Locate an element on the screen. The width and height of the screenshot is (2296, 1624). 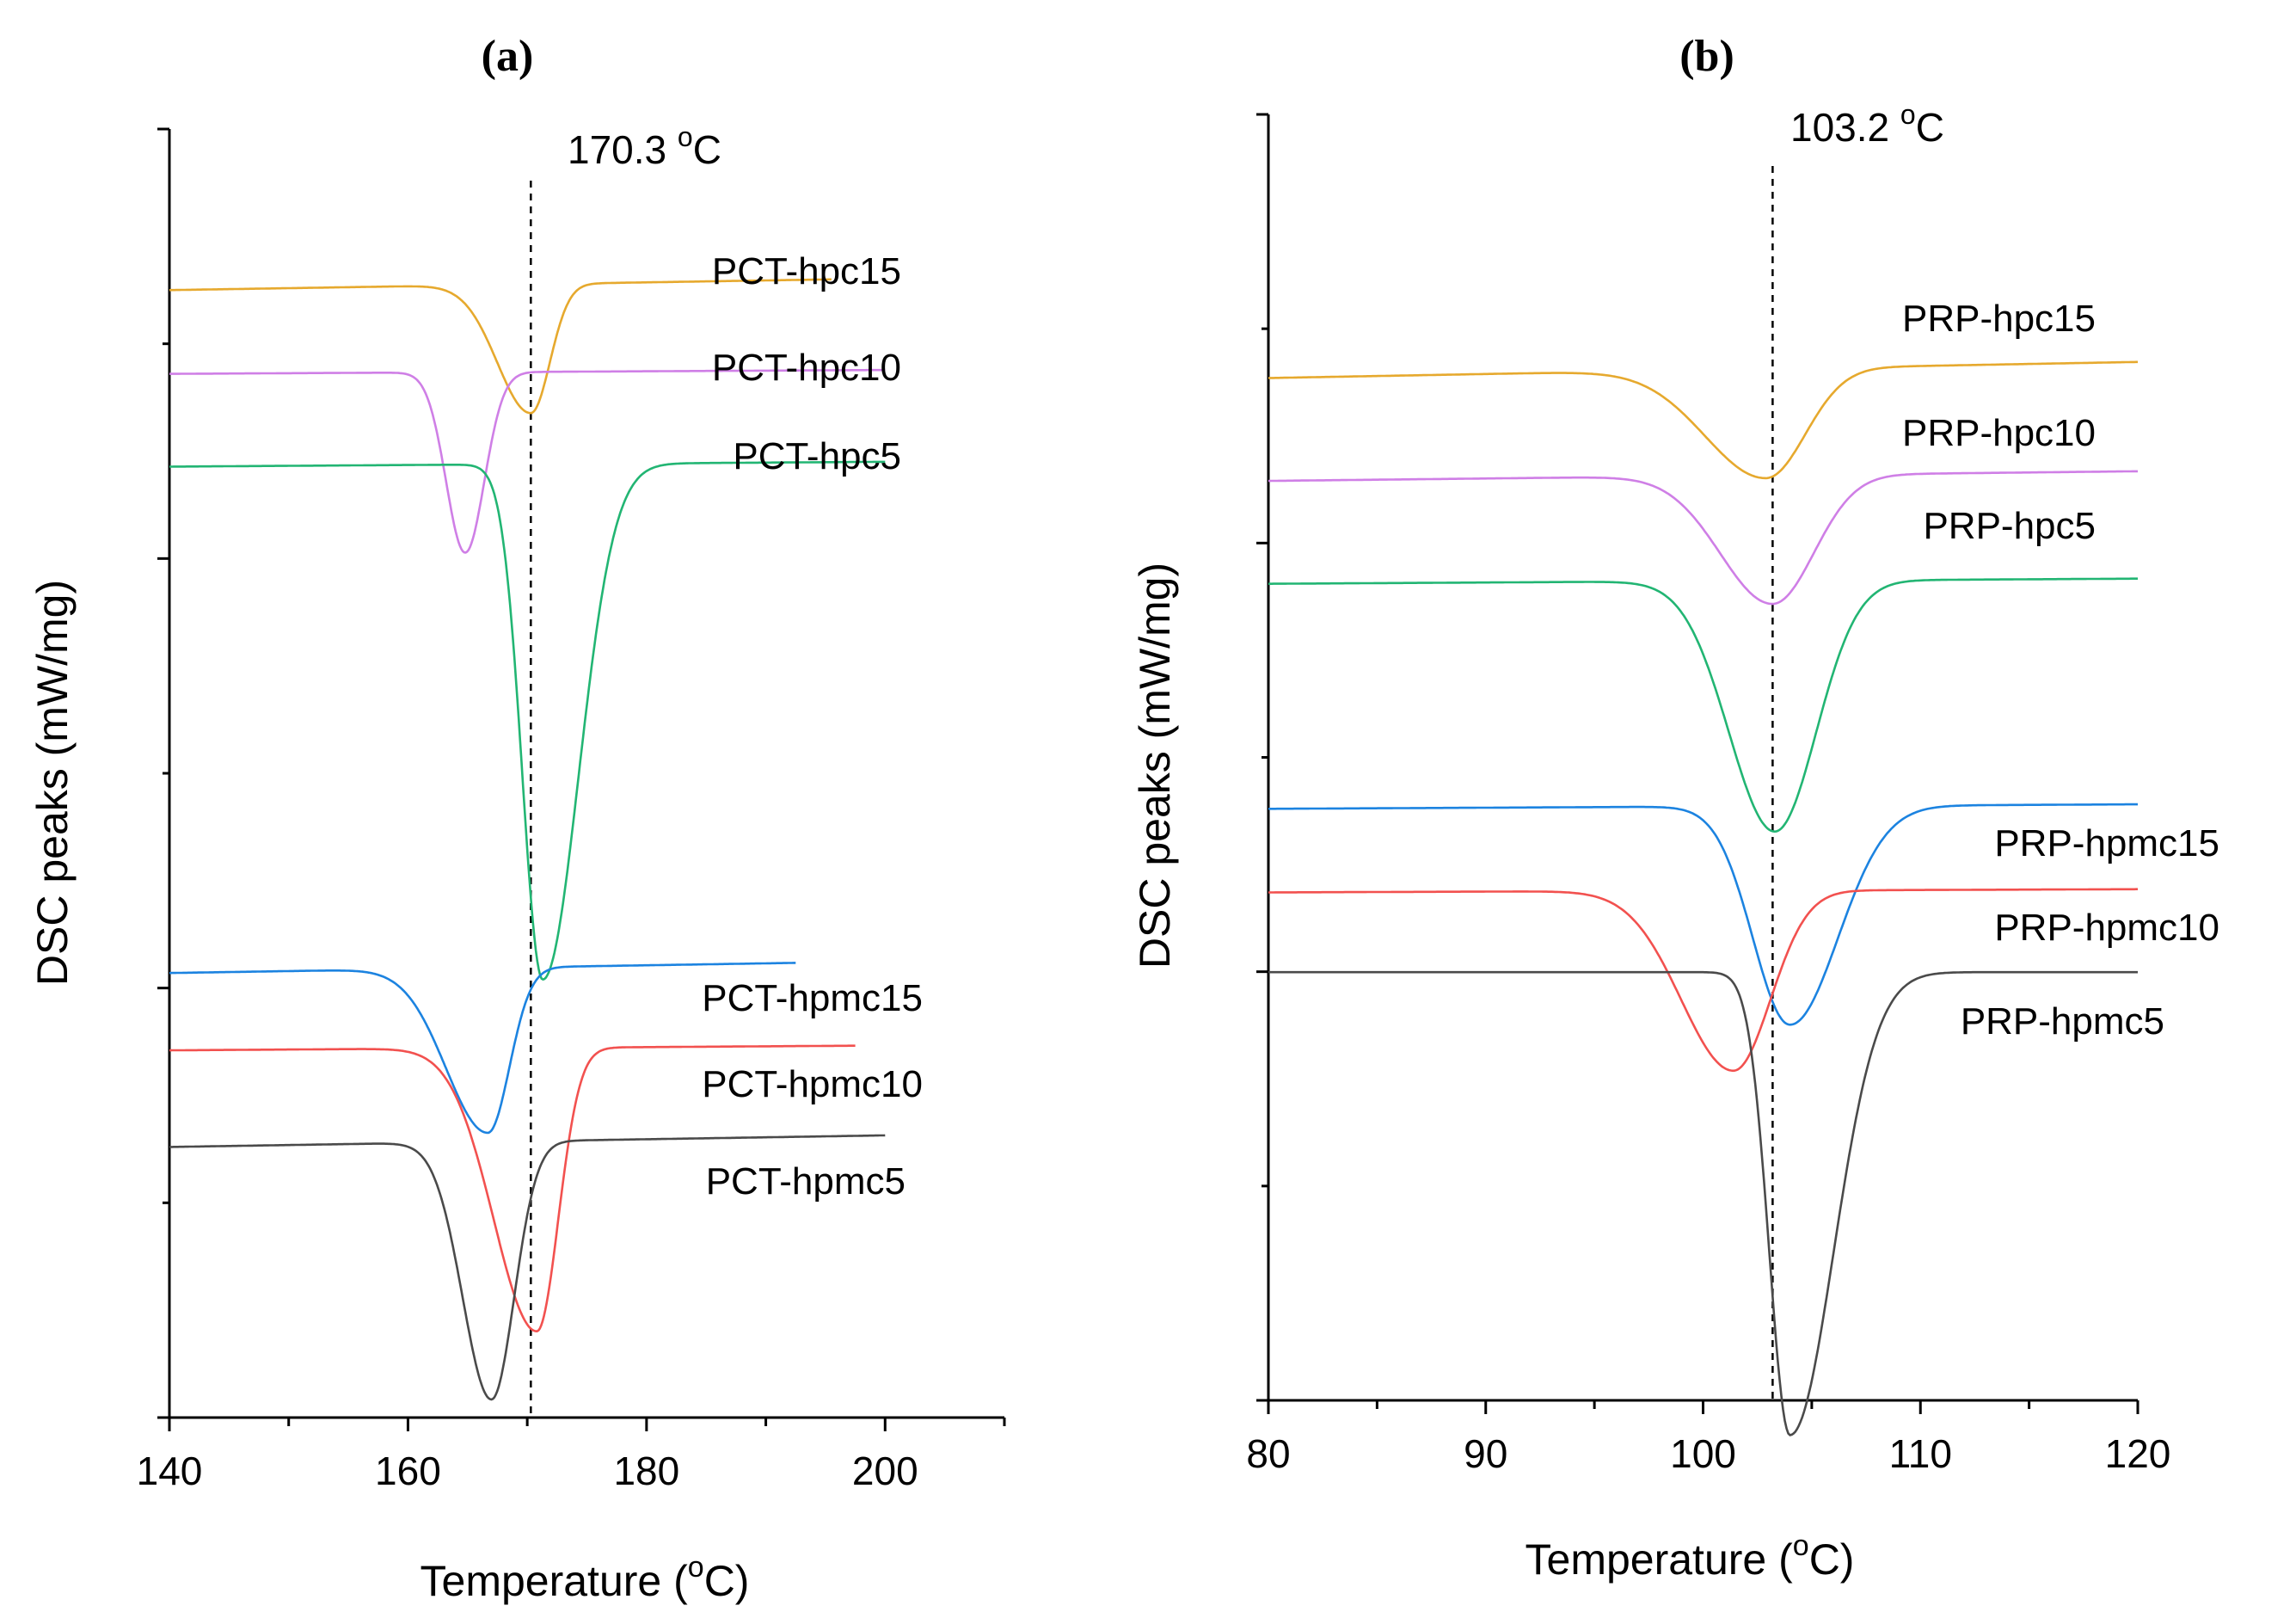
panel-b-x-axis-title: Temperature (oC) is located at coordinates (1690, 1556).